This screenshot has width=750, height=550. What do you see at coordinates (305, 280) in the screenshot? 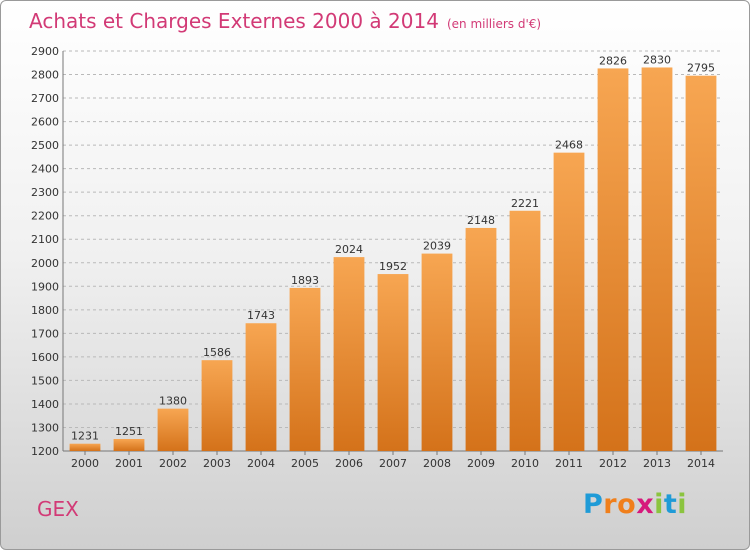
I see `data-label: 1893` at bounding box center [305, 280].